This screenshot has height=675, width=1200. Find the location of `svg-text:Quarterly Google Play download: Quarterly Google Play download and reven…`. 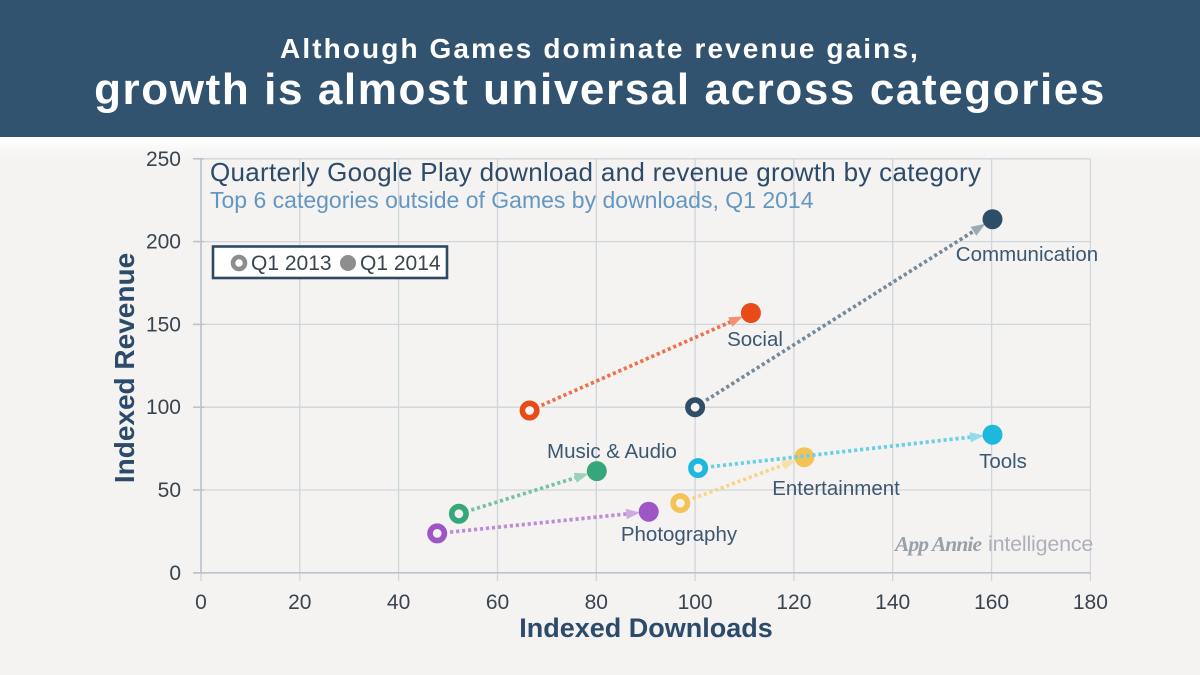

svg-text:Quarterly Google Play download: Quarterly Google Play download and reven… is located at coordinates (595, 172).